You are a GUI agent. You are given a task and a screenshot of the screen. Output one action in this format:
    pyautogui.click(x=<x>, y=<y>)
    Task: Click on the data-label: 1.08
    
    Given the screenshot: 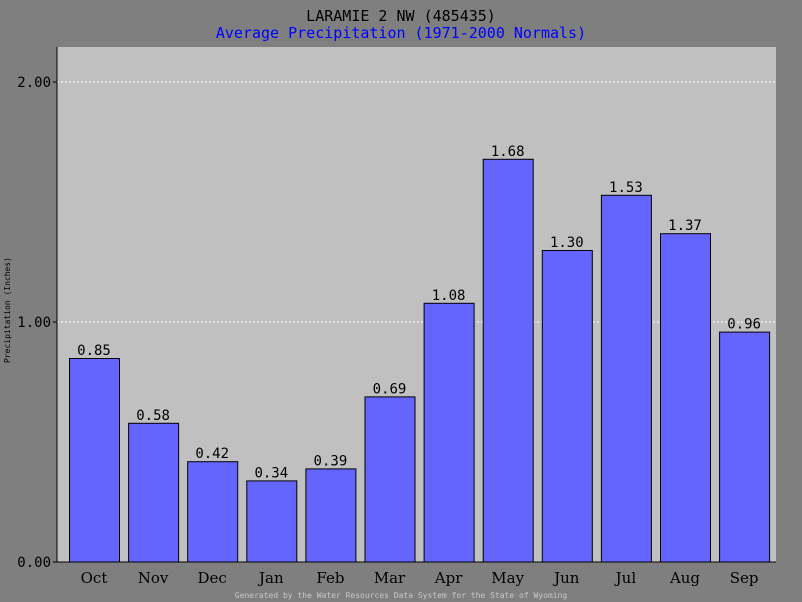 What is the action you would take?
    pyautogui.click(x=449, y=296)
    